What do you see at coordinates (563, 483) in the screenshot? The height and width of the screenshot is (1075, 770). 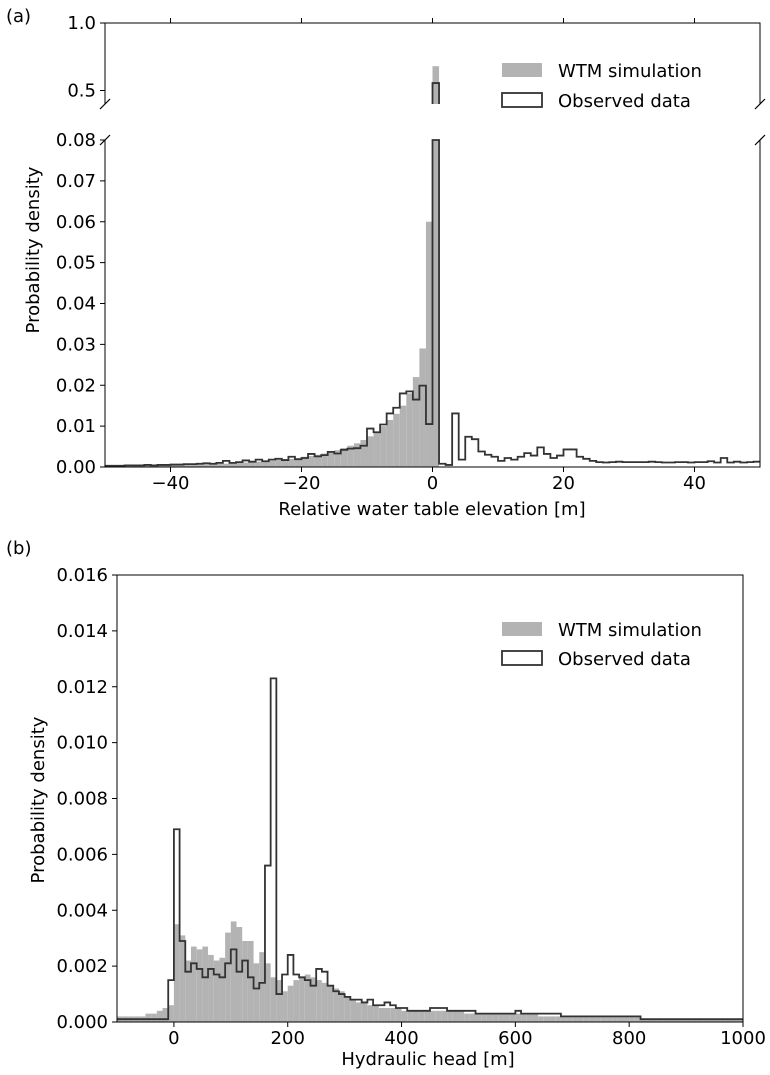 I see `x-tick-label: 20` at bounding box center [563, 483].